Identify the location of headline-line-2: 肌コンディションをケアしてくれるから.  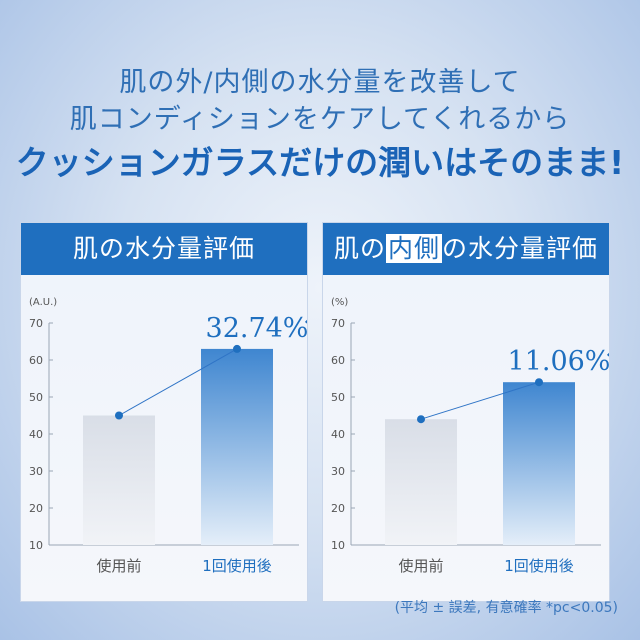
(320, 119).